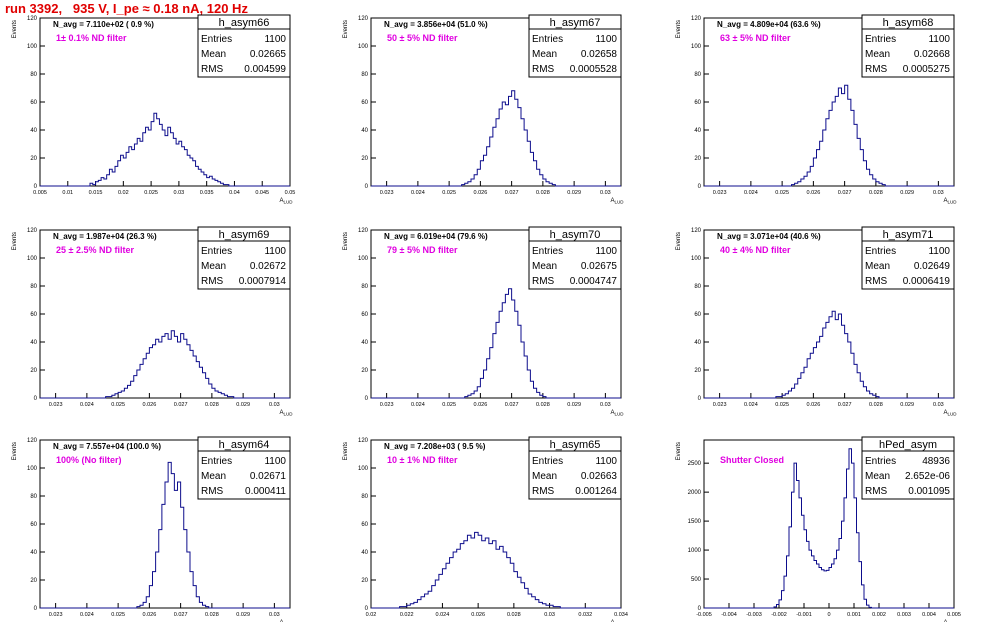  Describe the element at coordinates (91, 38) in the screenshot. I see `annotation-note: 1± 0.1% ND filter` at that location.